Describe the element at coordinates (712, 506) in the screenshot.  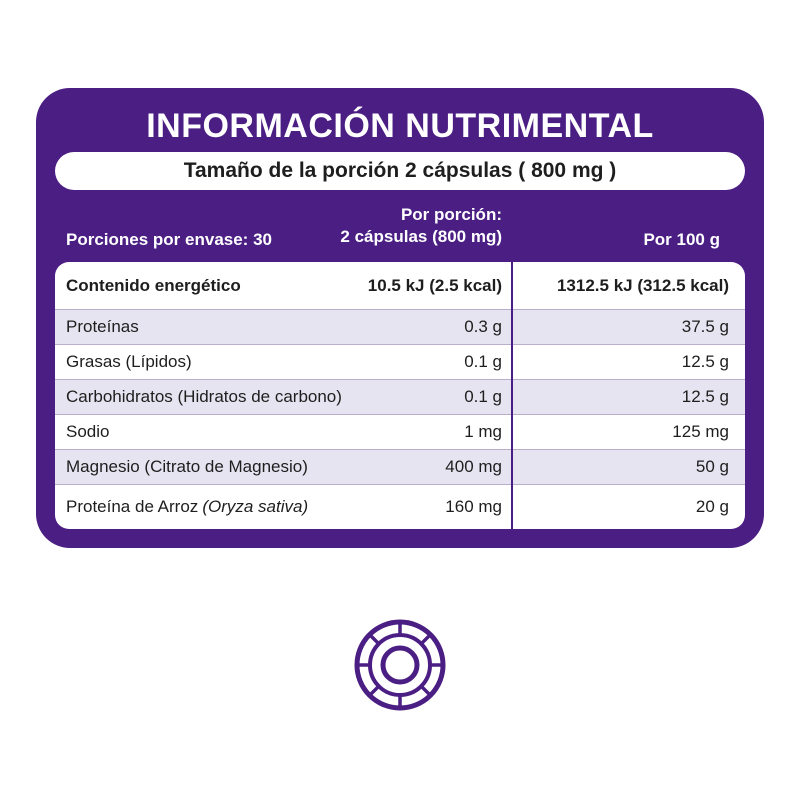
I see `per-100g-value: 20 g` at that location.